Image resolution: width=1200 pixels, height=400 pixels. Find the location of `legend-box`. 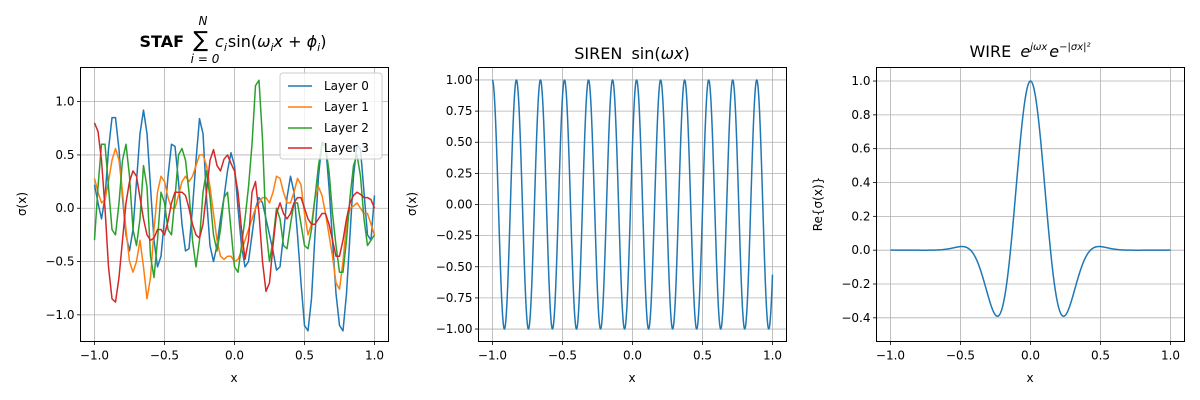

legend-box is located at coordinates (331, 116).